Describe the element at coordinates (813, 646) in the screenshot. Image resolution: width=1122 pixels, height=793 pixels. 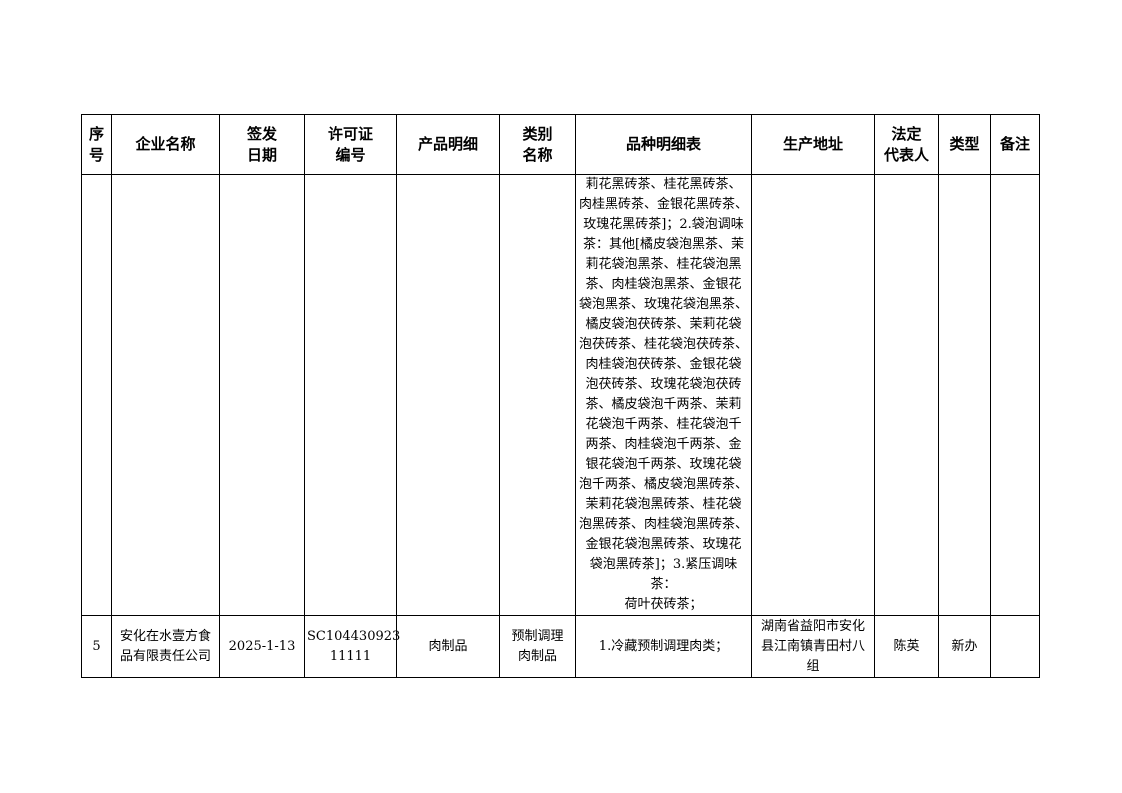
I see `cell-address: 湖南省益阳市安化 县江南镇青田村八 组` at that location.